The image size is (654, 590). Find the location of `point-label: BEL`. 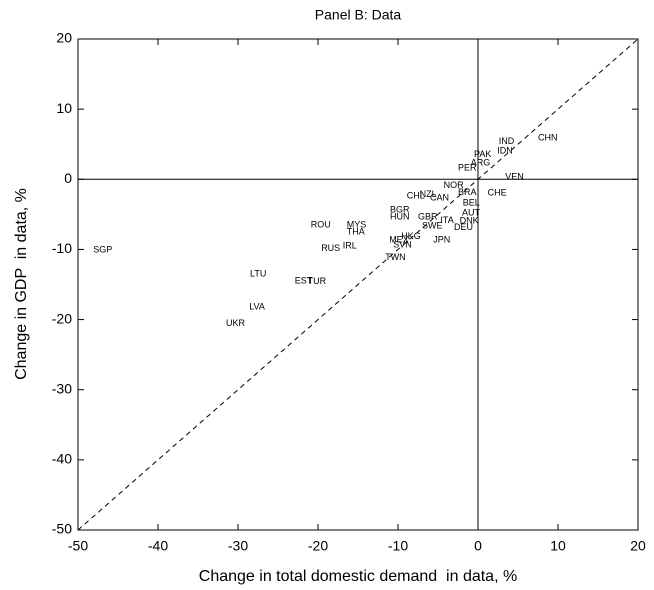

point-label: BEL is located at coordinates (471, 203).